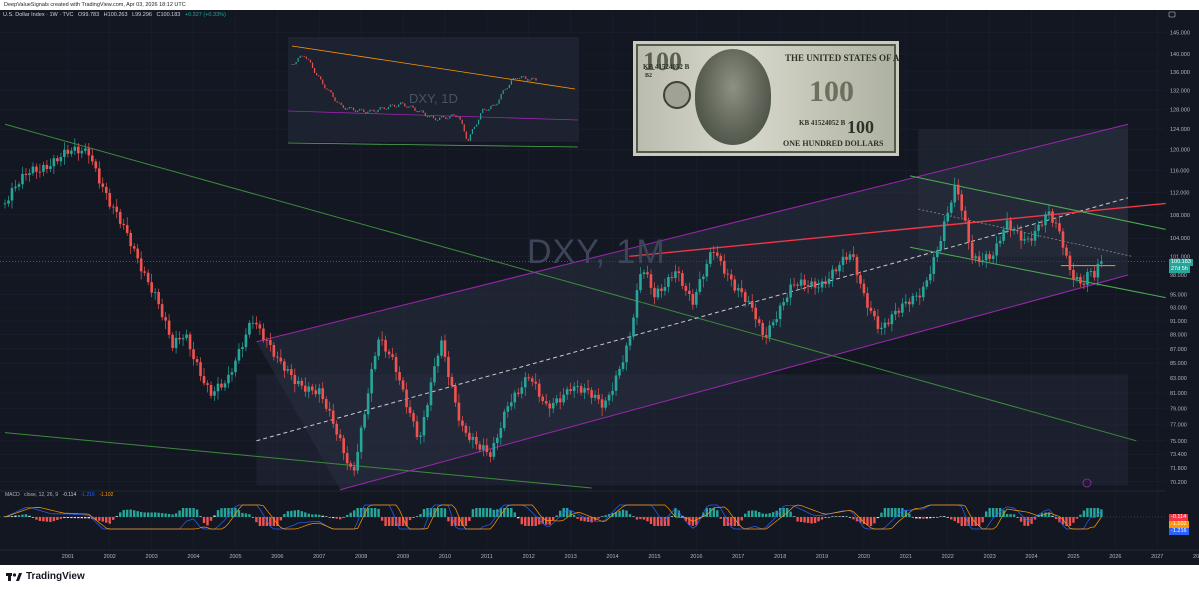  I want to click on lower-support, so click(298, 460).